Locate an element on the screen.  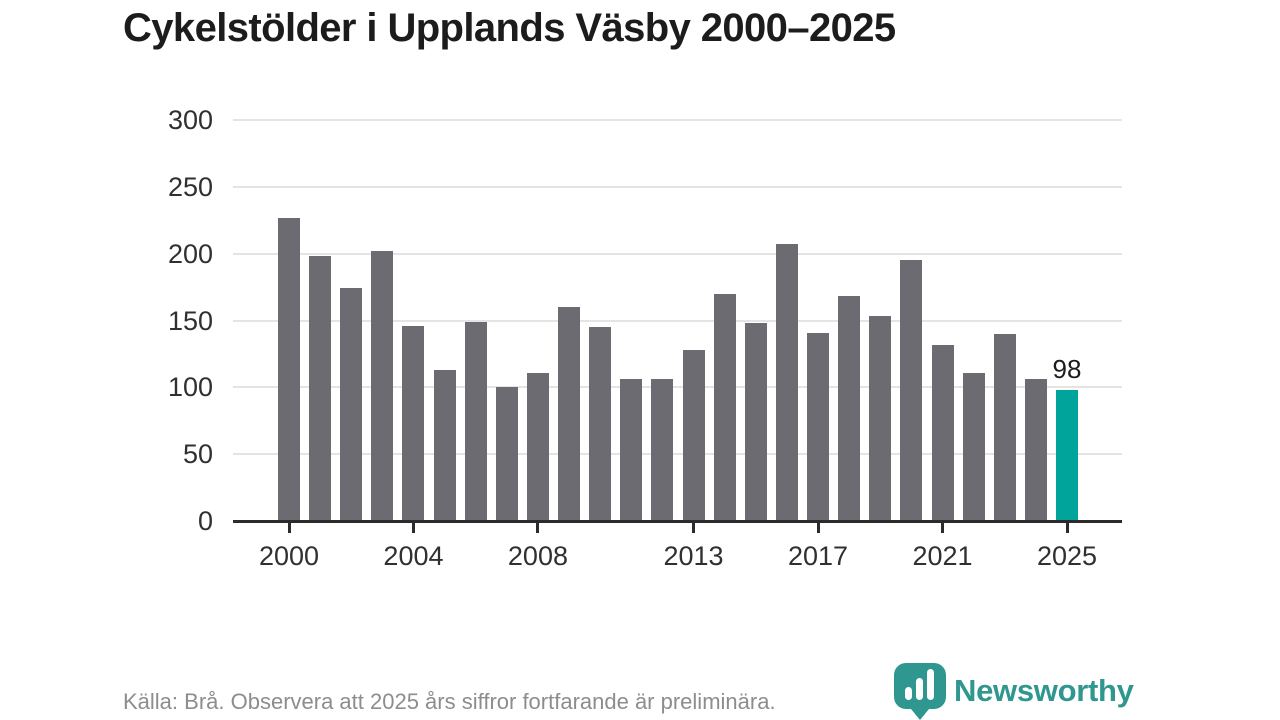
x-tick-2013 is located at coordinates (694, 528).